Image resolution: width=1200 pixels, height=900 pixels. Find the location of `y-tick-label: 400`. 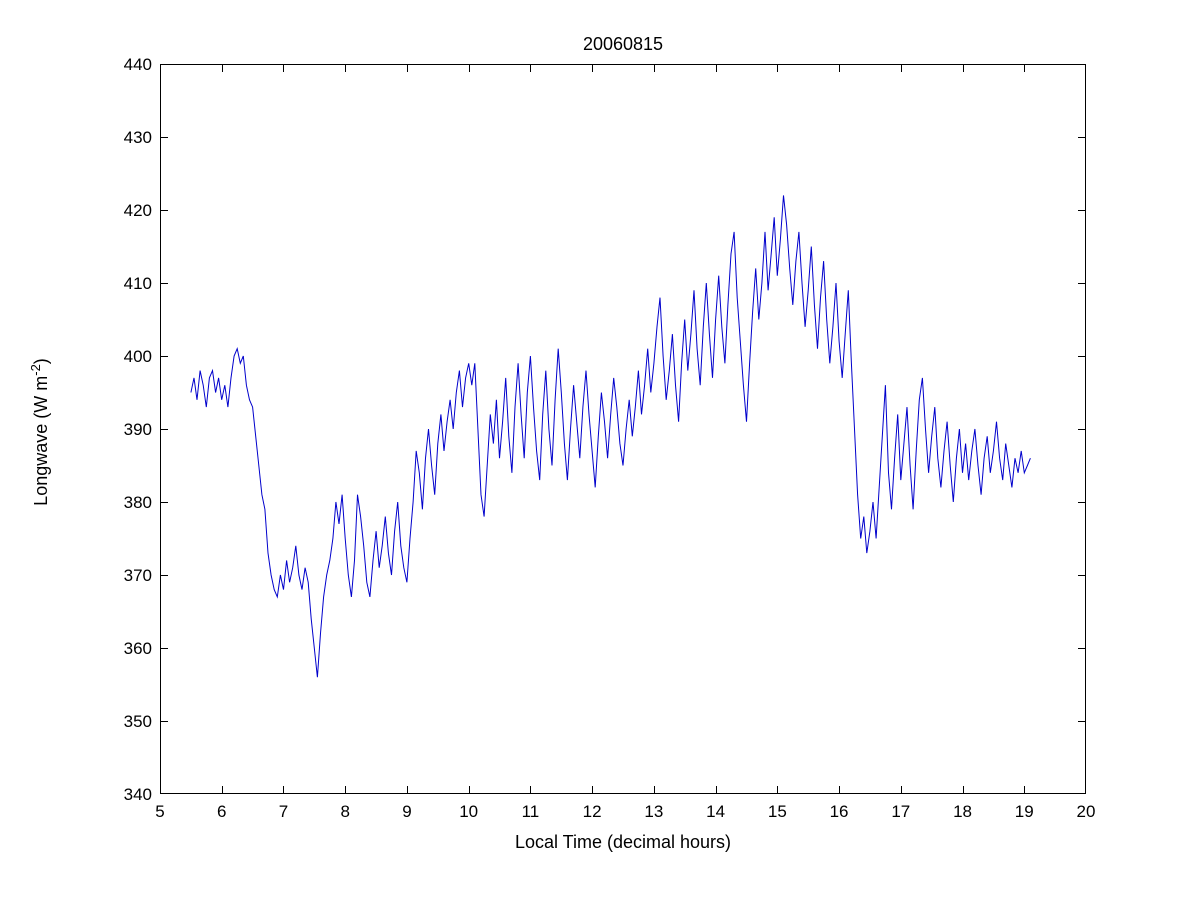

y-tick-label: 400 is located at coordinates (137, 356).